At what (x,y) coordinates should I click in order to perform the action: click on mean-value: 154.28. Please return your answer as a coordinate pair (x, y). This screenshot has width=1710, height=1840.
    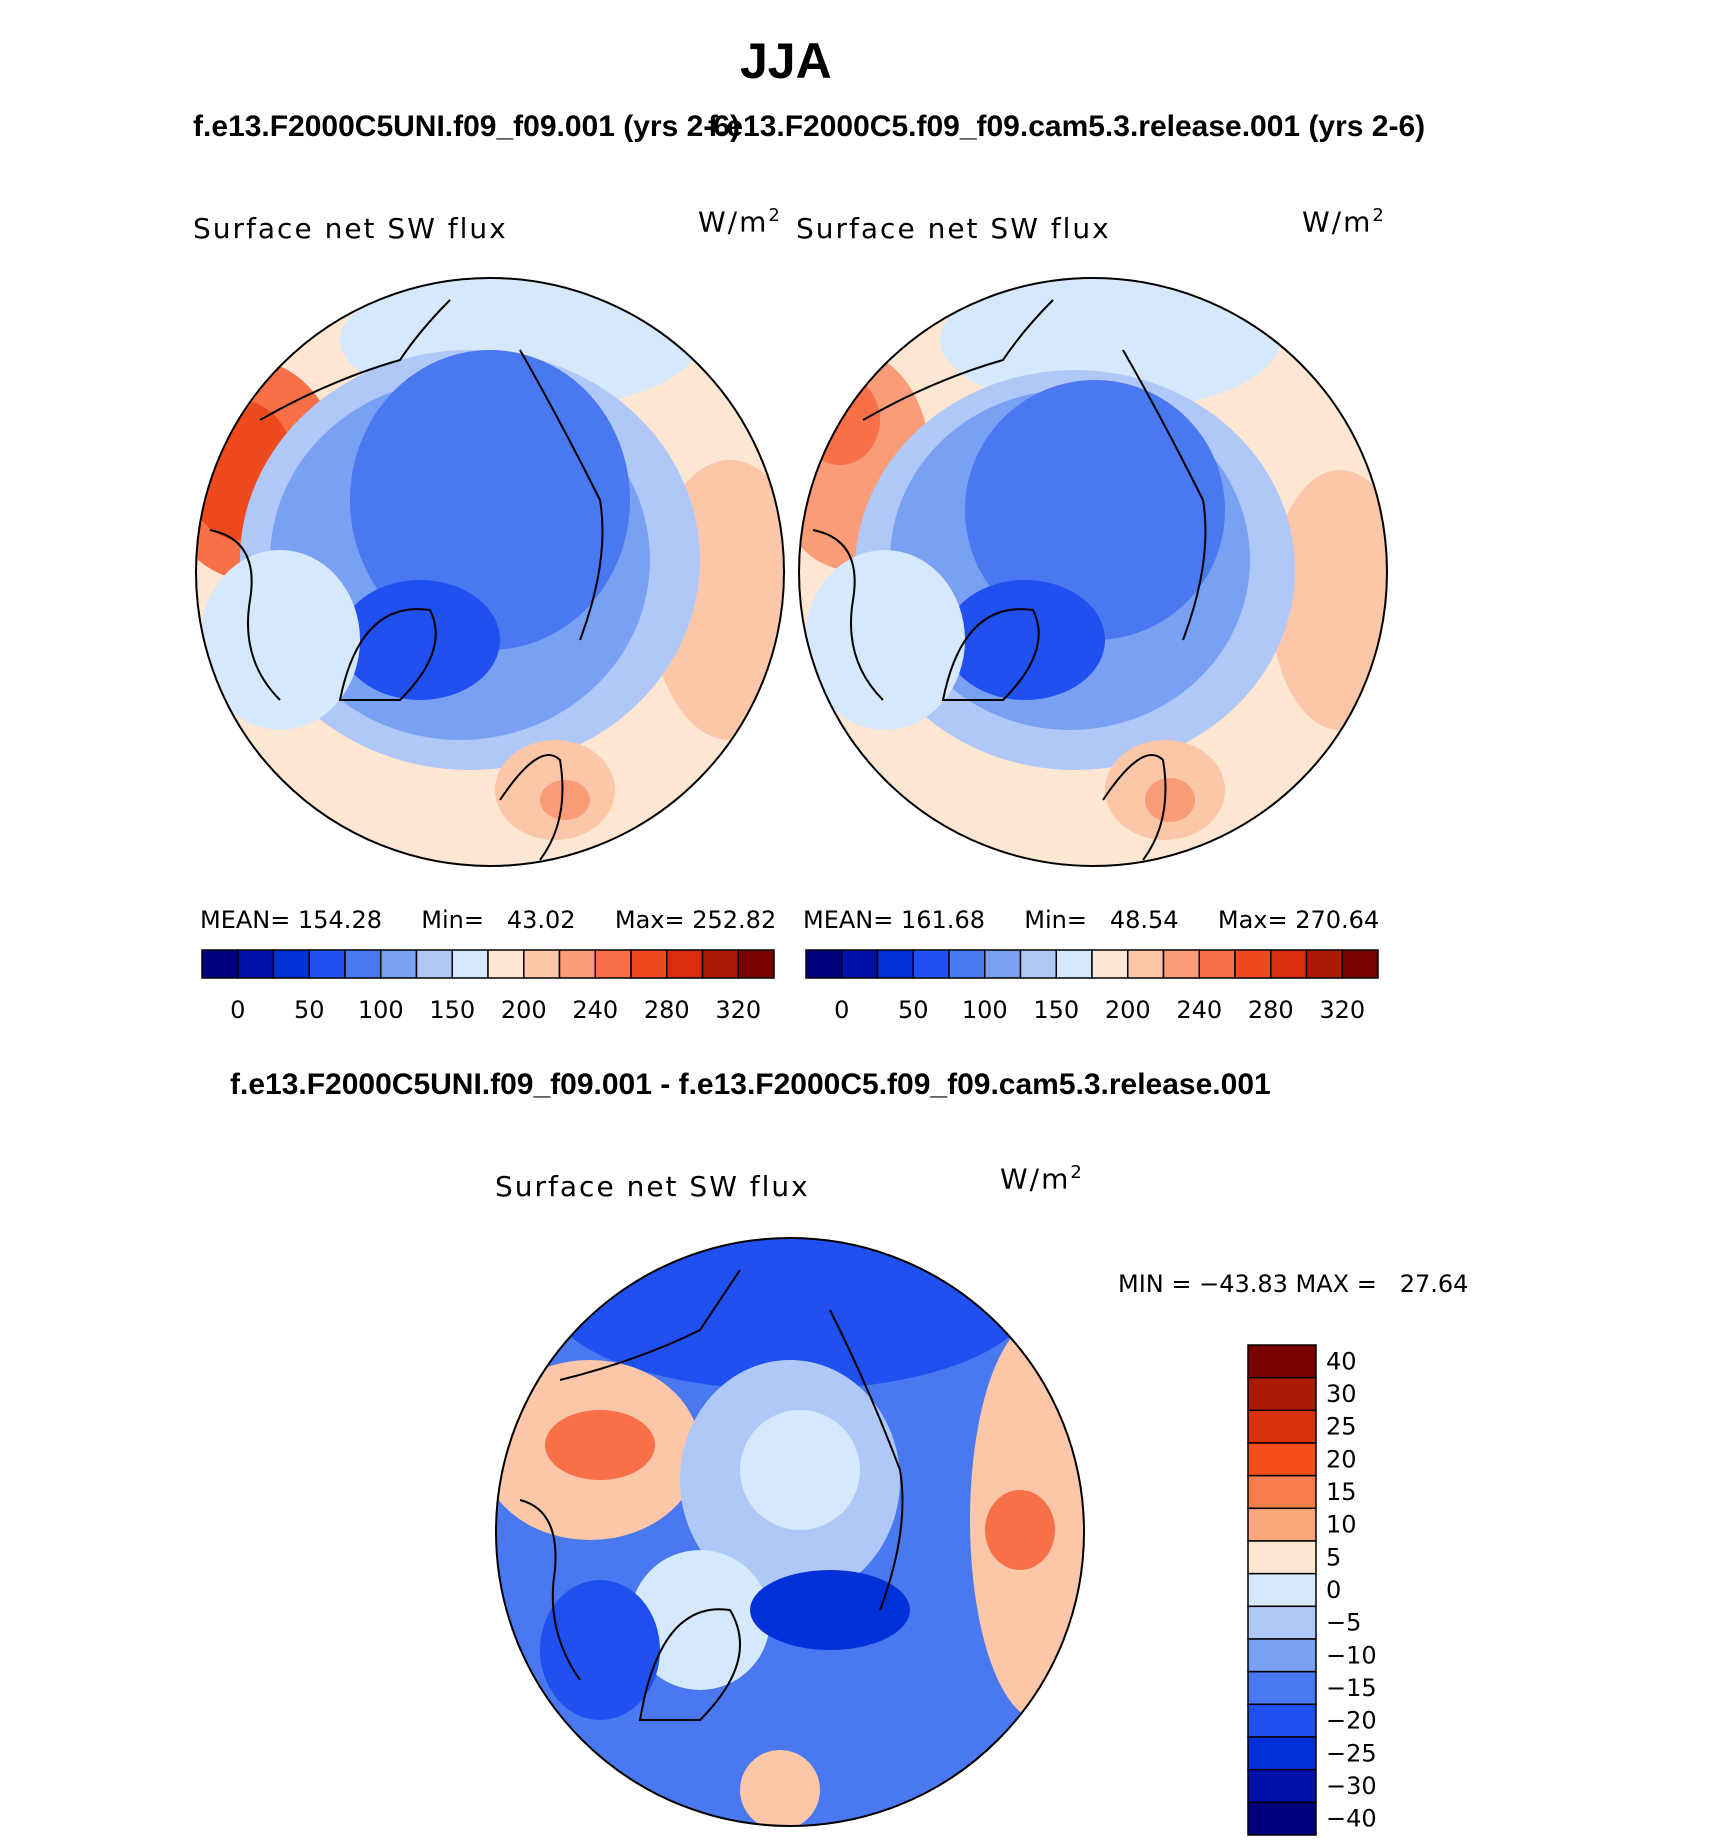
    Looking at the image, I should click on (340, 920).